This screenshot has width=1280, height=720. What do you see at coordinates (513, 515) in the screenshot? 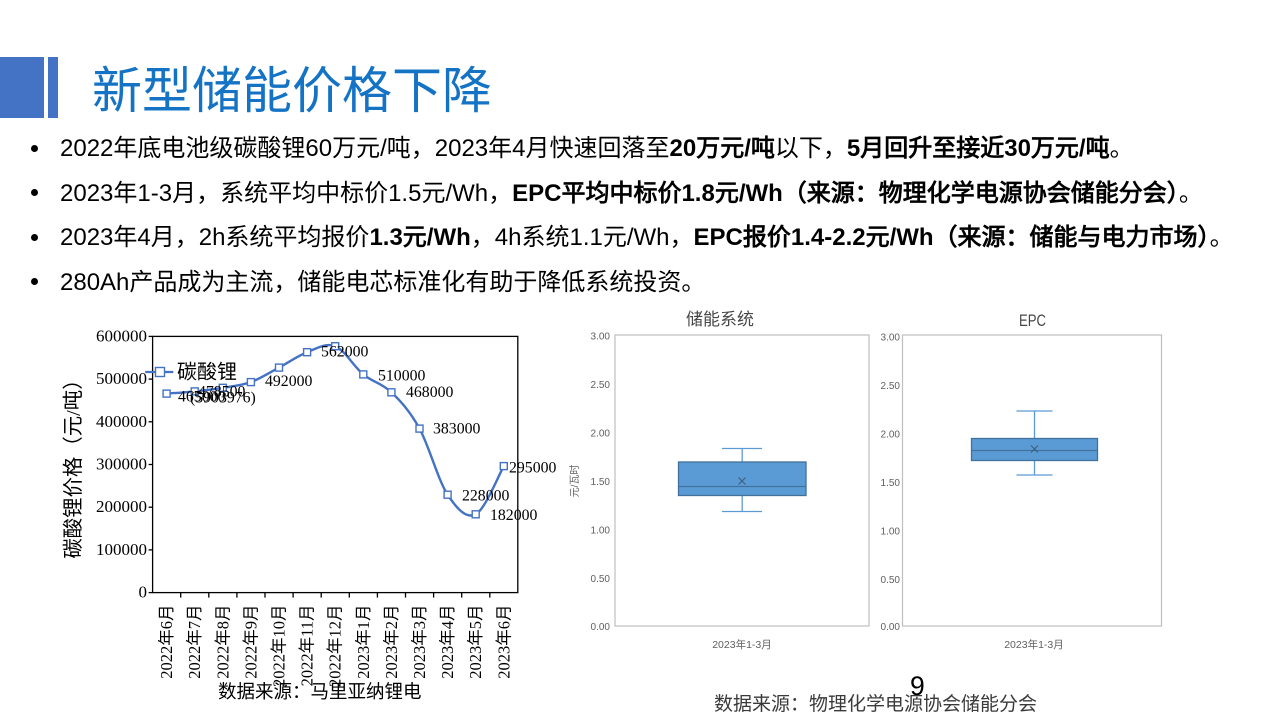
I see `svg-text: 182000` at bounding box center [513, 515].